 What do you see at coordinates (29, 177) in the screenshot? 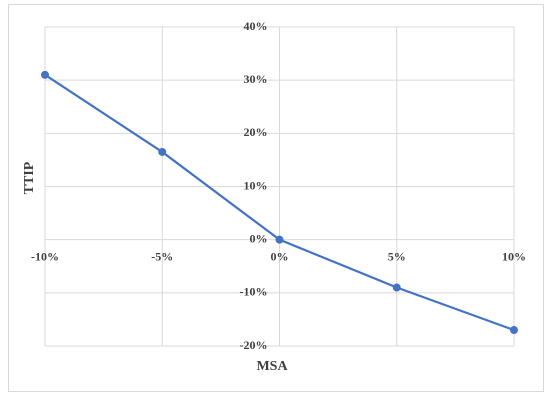
I see `y-axis-title: TTIP` at bounding box center [29, 177].